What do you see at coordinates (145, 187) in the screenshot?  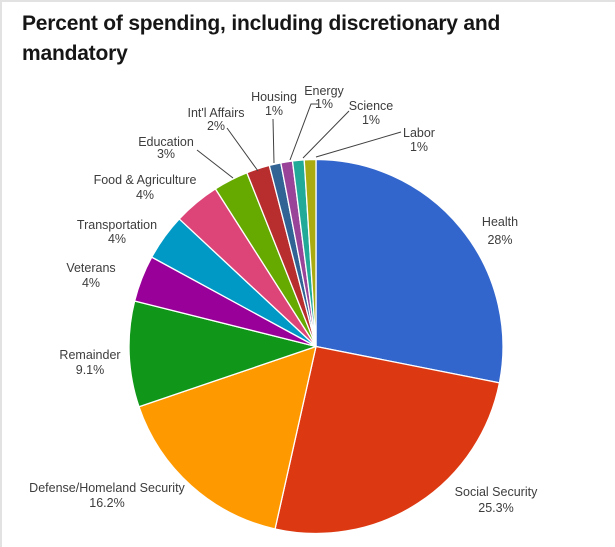 I see `slice-label-food-agriculture: Food & Agriculture 4%` at bounding box center [145, 187].